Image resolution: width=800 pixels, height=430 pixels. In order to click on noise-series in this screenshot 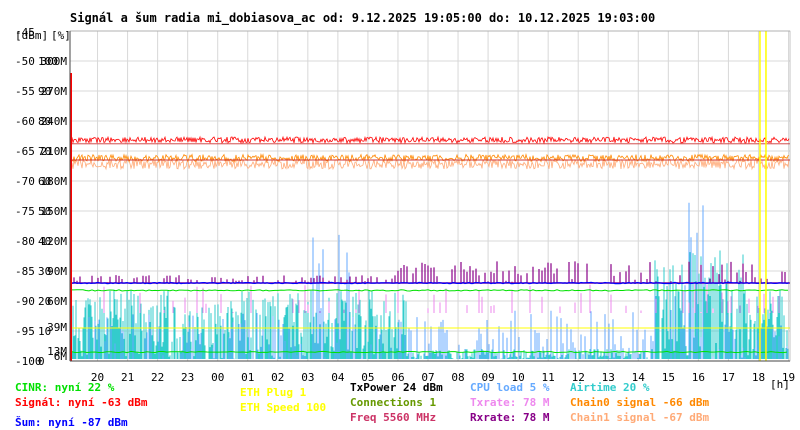, I will do `click(430, 283)`.